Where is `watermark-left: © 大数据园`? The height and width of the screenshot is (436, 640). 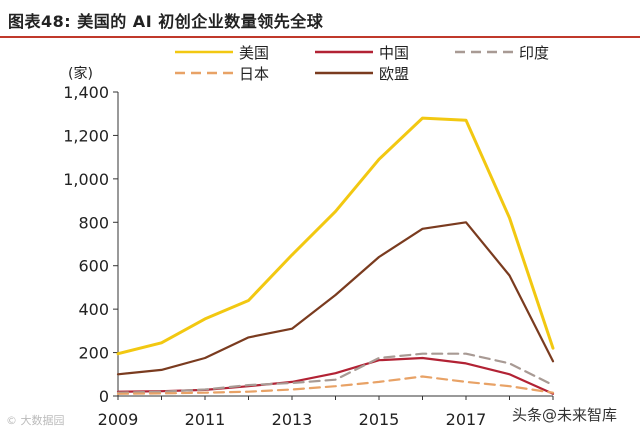
watermark-left: © 大数据园 is located at coordinates (35, 420).